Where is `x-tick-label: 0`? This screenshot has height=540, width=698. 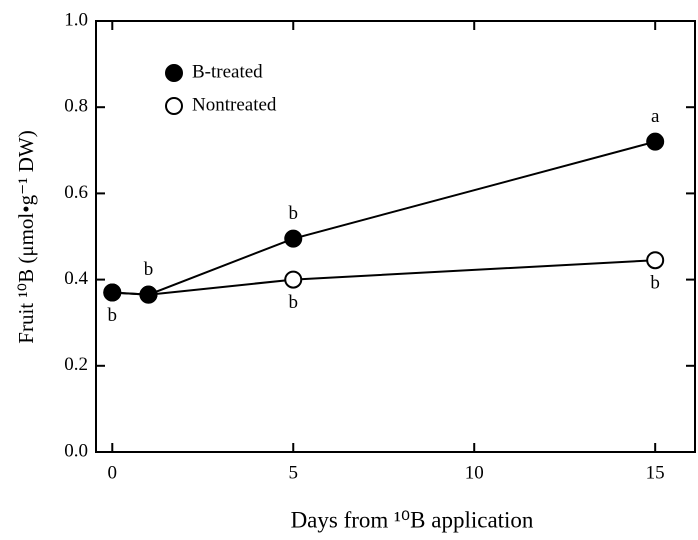 x-tick-label: 0 is located at coordinates (113, 472).